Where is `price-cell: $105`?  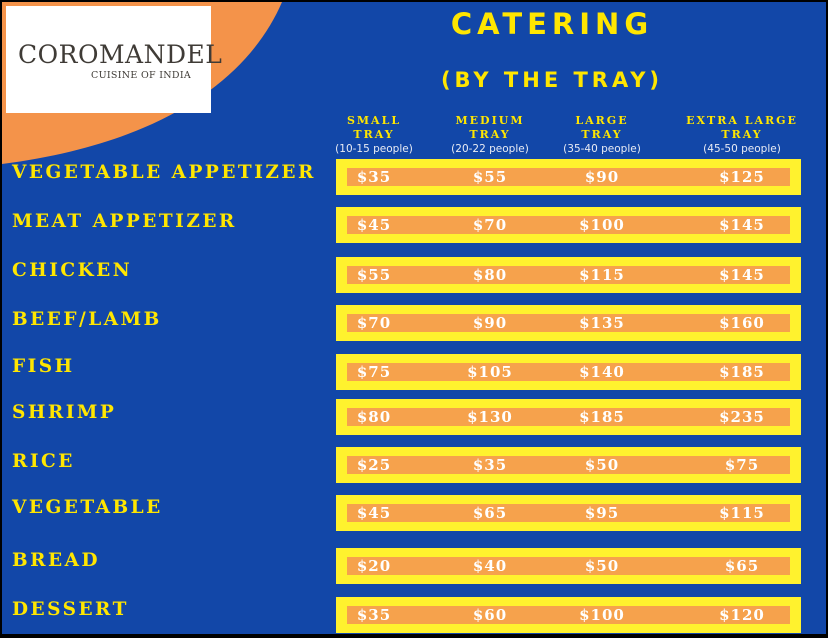
price-cell: $105 is located at coordinates (490, 372).